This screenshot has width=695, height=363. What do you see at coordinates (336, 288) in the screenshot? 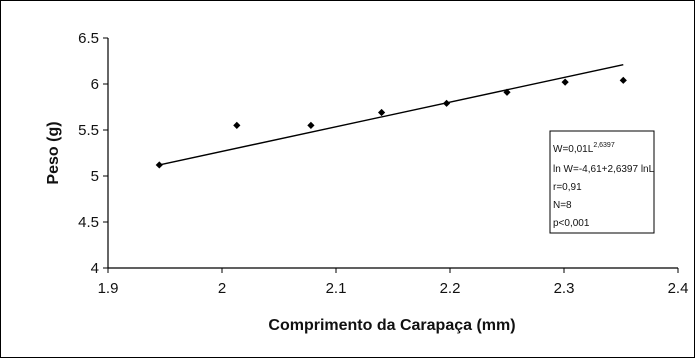
I see `x-tick-label: 2.1` at bounding box center [336, 288].